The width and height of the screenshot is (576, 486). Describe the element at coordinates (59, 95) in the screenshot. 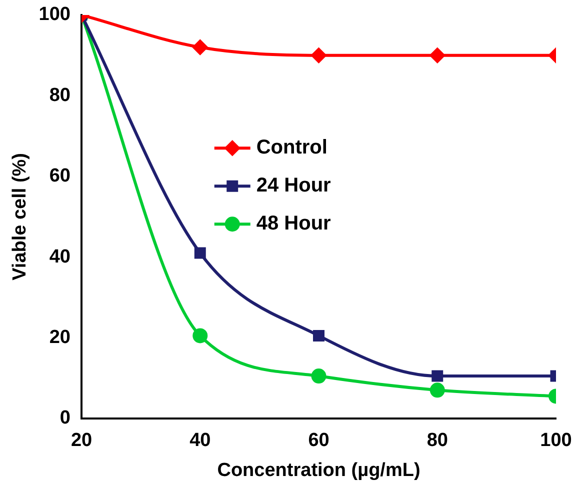

I see `y-tick-label: 80` at that location.